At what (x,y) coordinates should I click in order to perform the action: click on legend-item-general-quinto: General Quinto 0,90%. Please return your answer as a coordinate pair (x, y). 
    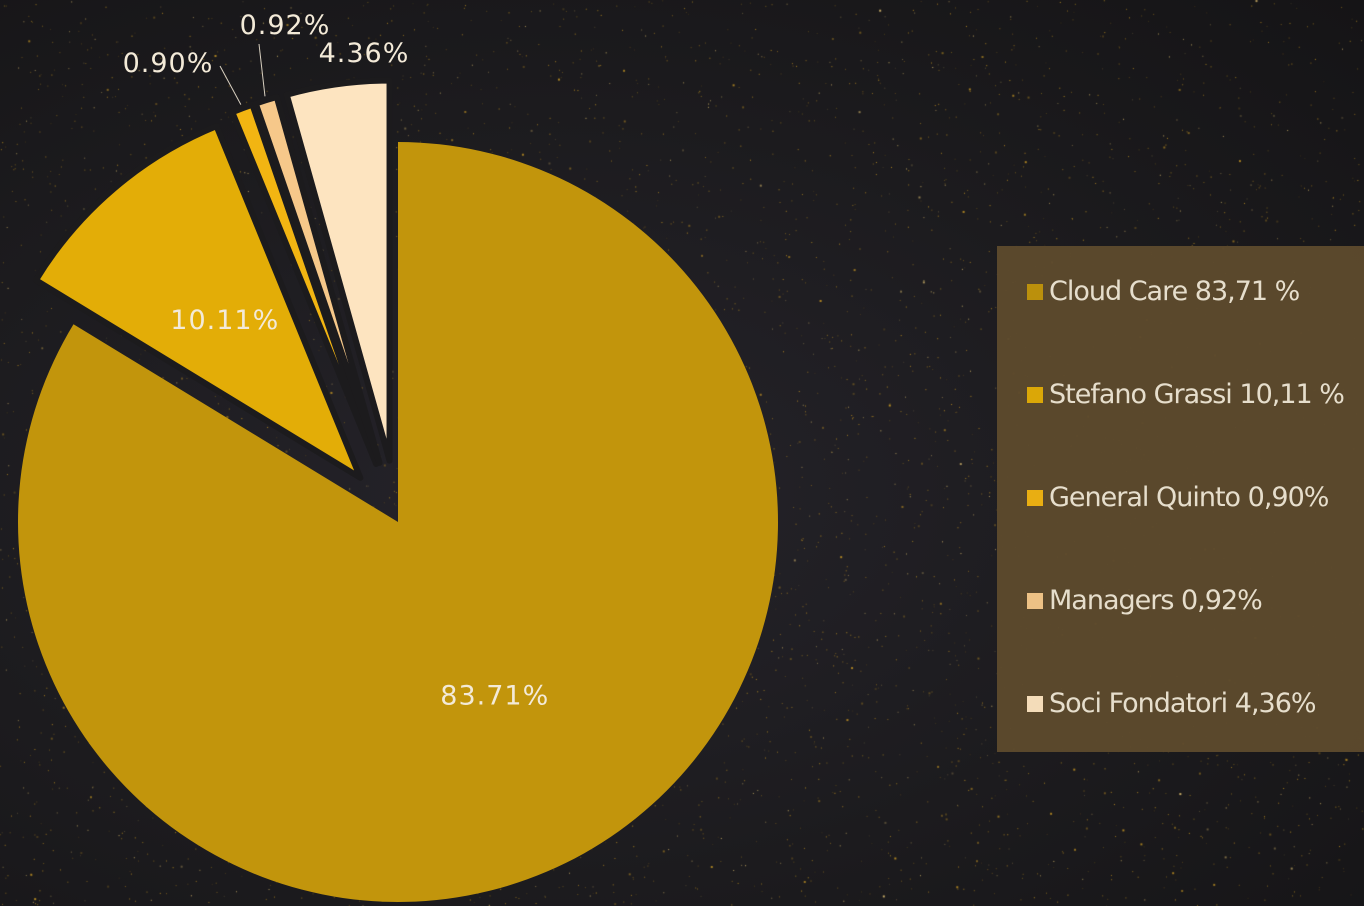
    Looking at the image, I should click on (1178, 497).